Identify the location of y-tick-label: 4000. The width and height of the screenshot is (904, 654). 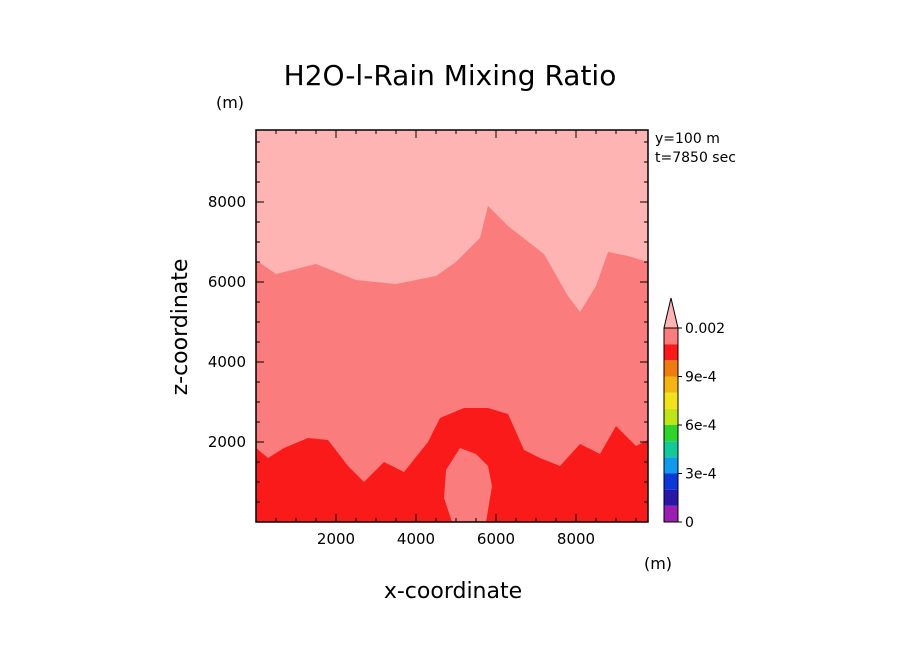
(227, 362).